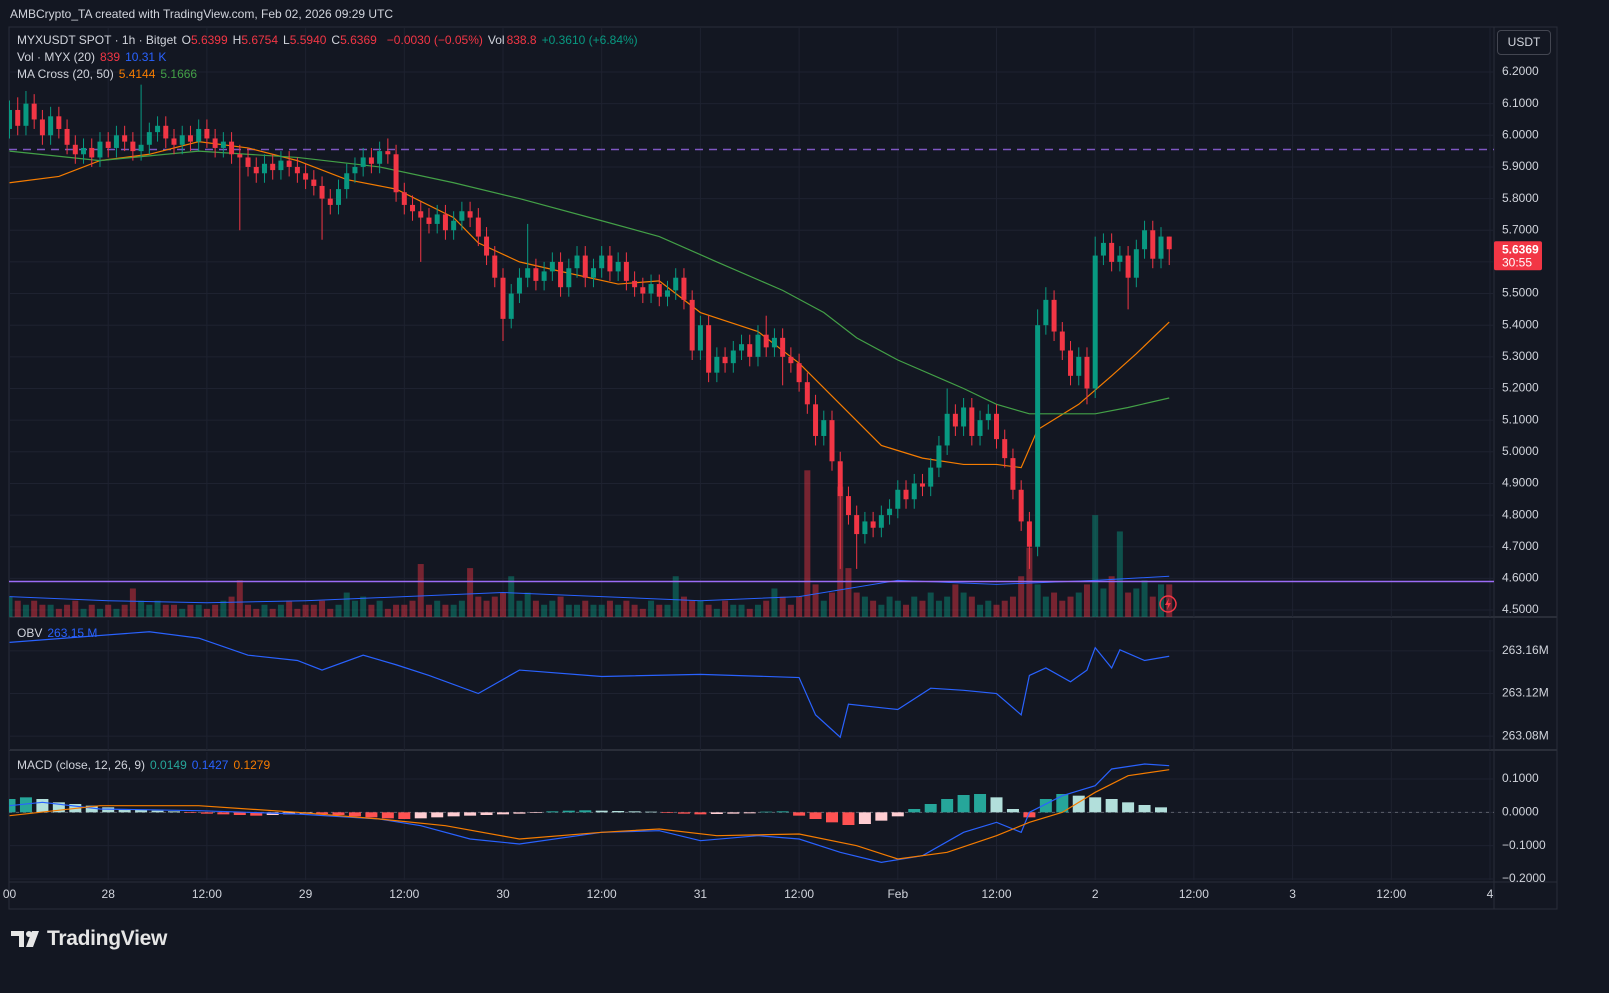 This screenshot has height=993, width=1609. I want to click on y-tick-label: 5.8000, so click(1520, 198).